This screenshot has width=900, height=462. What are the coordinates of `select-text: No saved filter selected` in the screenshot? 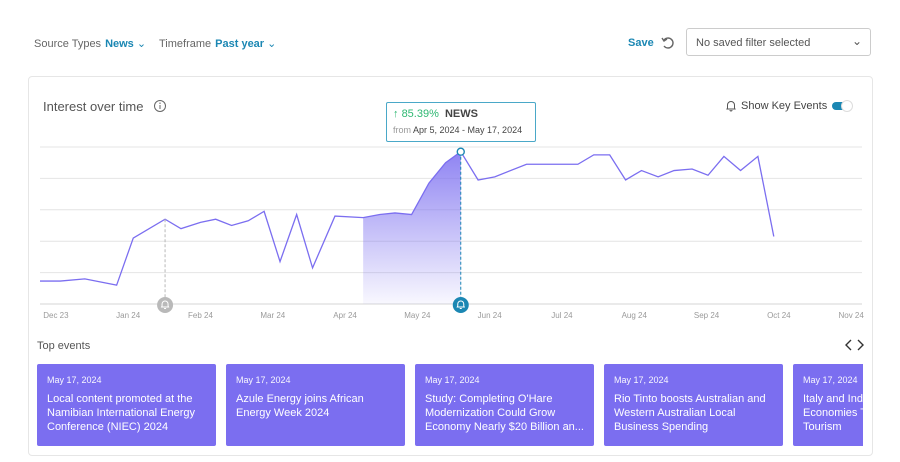 It's located at (753, 43).